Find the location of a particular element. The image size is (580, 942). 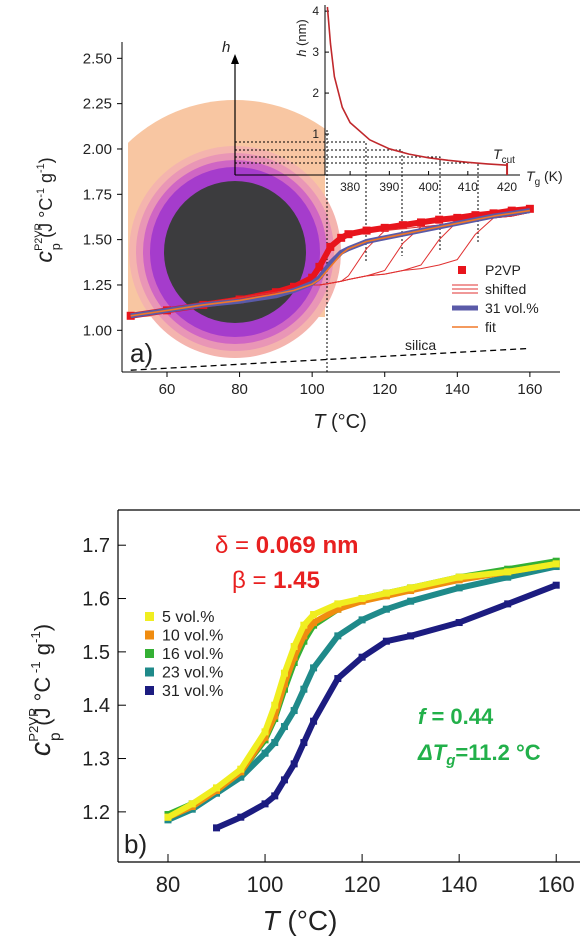

legend-label: 10 vol.% is located at coordinates (192, 636).